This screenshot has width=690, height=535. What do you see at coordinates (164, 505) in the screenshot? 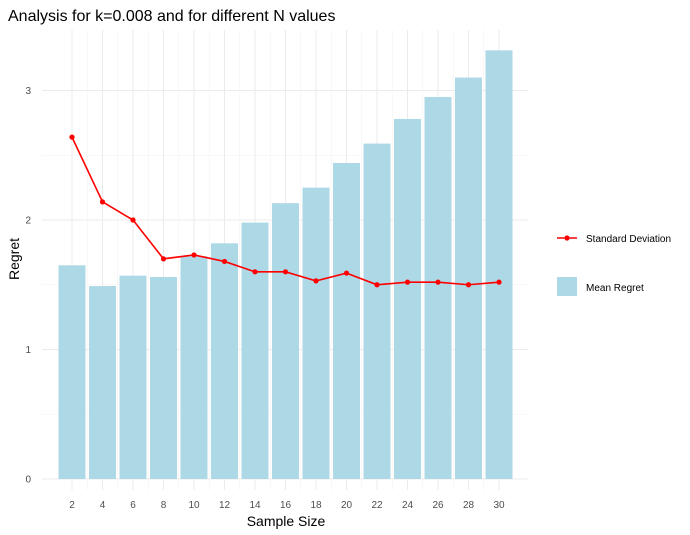
I see `x-tick-label: 8` at bounding box center [164, 505].